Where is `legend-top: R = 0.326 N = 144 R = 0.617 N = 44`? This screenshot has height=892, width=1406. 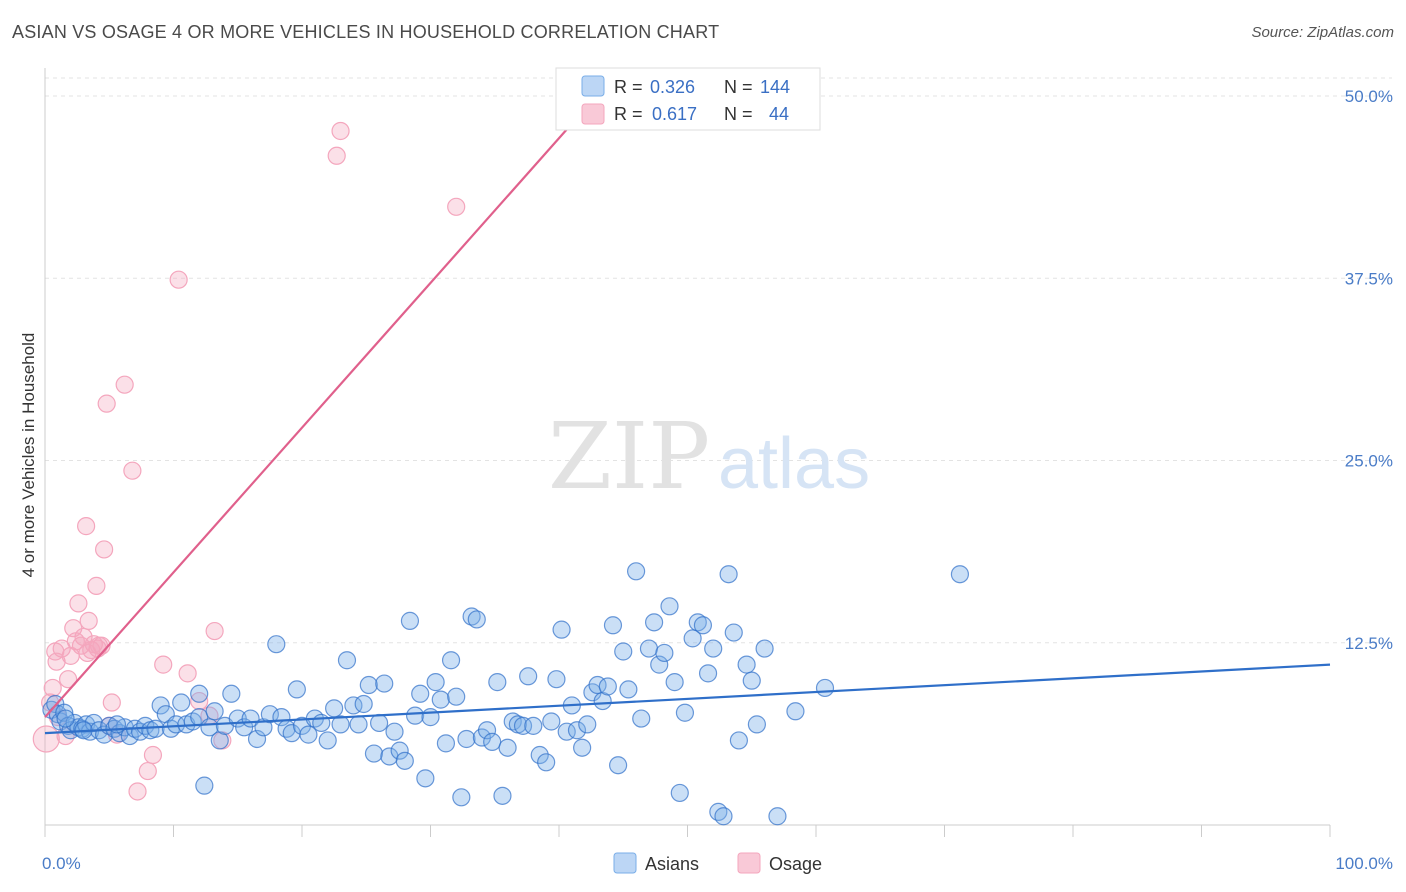
legend-top: R = 0.326 N = 144 R = 0.617 N = 44 is located at coordinates (688, 99).